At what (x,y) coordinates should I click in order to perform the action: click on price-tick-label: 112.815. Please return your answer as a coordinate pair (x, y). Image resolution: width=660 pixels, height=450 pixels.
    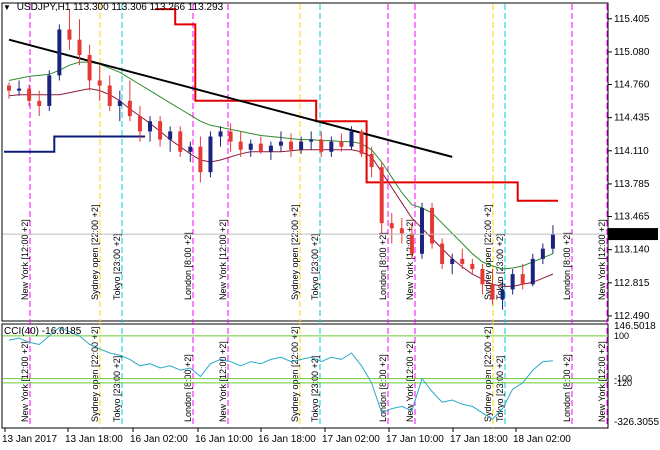
    Looking at the image, I should click on (632, 283).